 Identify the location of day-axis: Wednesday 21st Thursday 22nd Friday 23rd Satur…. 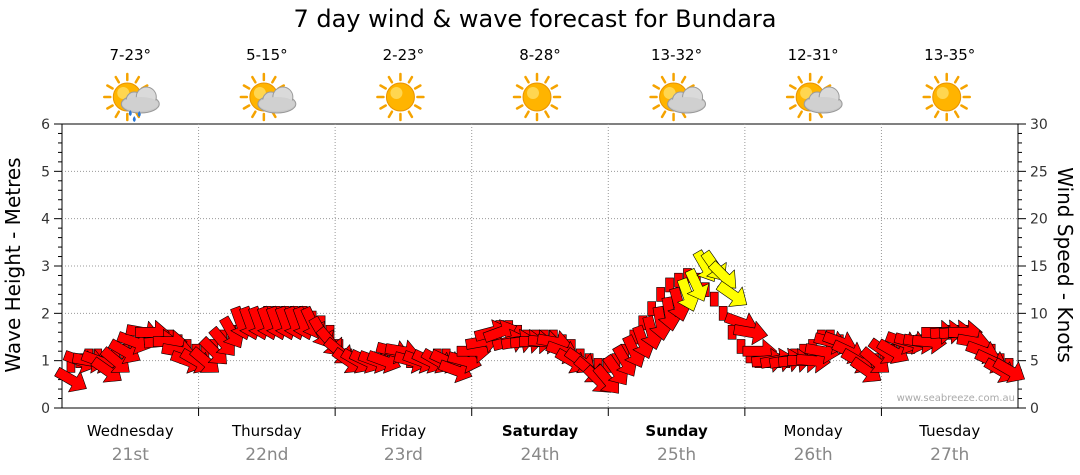
(533, 436).